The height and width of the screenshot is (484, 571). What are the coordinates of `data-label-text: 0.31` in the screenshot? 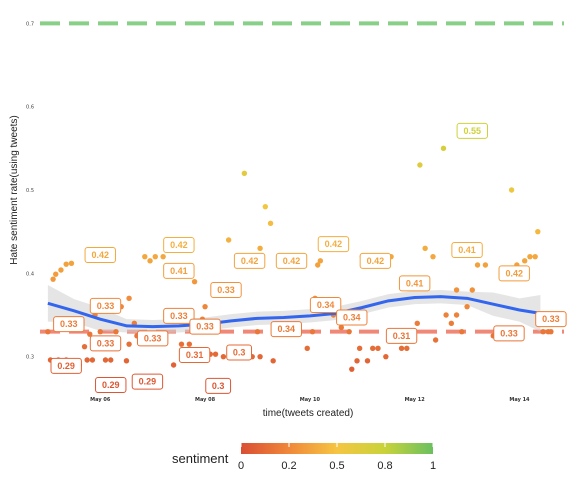 It's located at (402, 336).